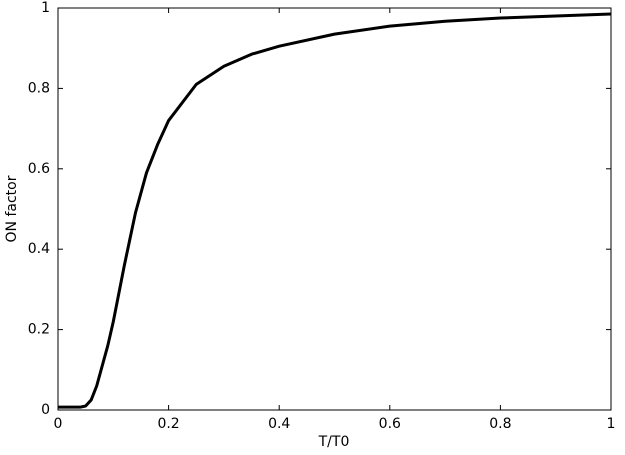 The height and width of the screenshot is (455, 625). I want to click on y-axis-label: ON factor, so click(12, 208).